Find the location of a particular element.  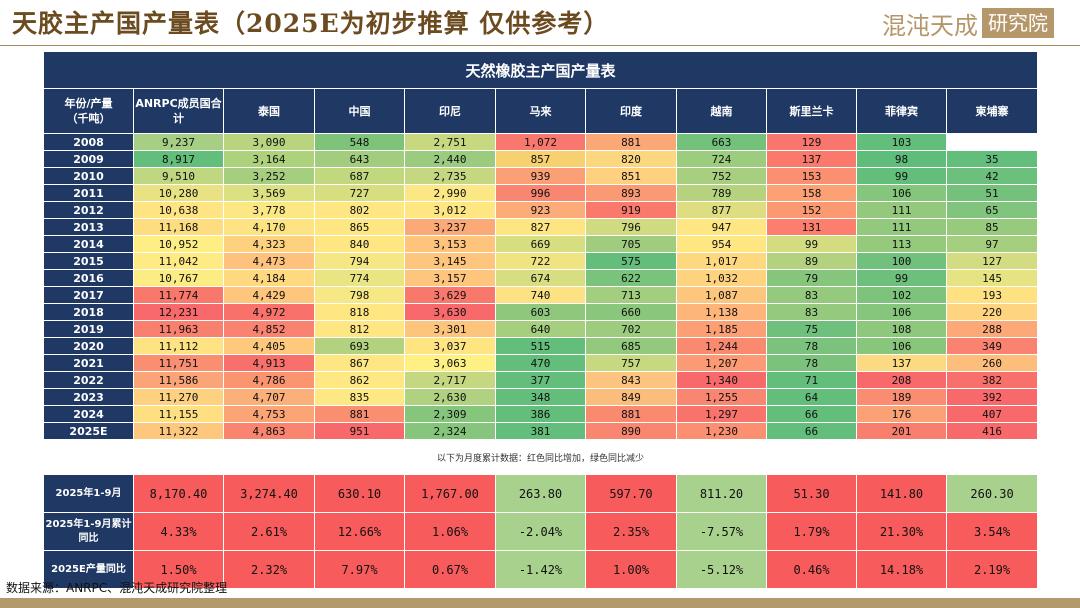

row-year: 2012 is located at coordinates (88, 210).